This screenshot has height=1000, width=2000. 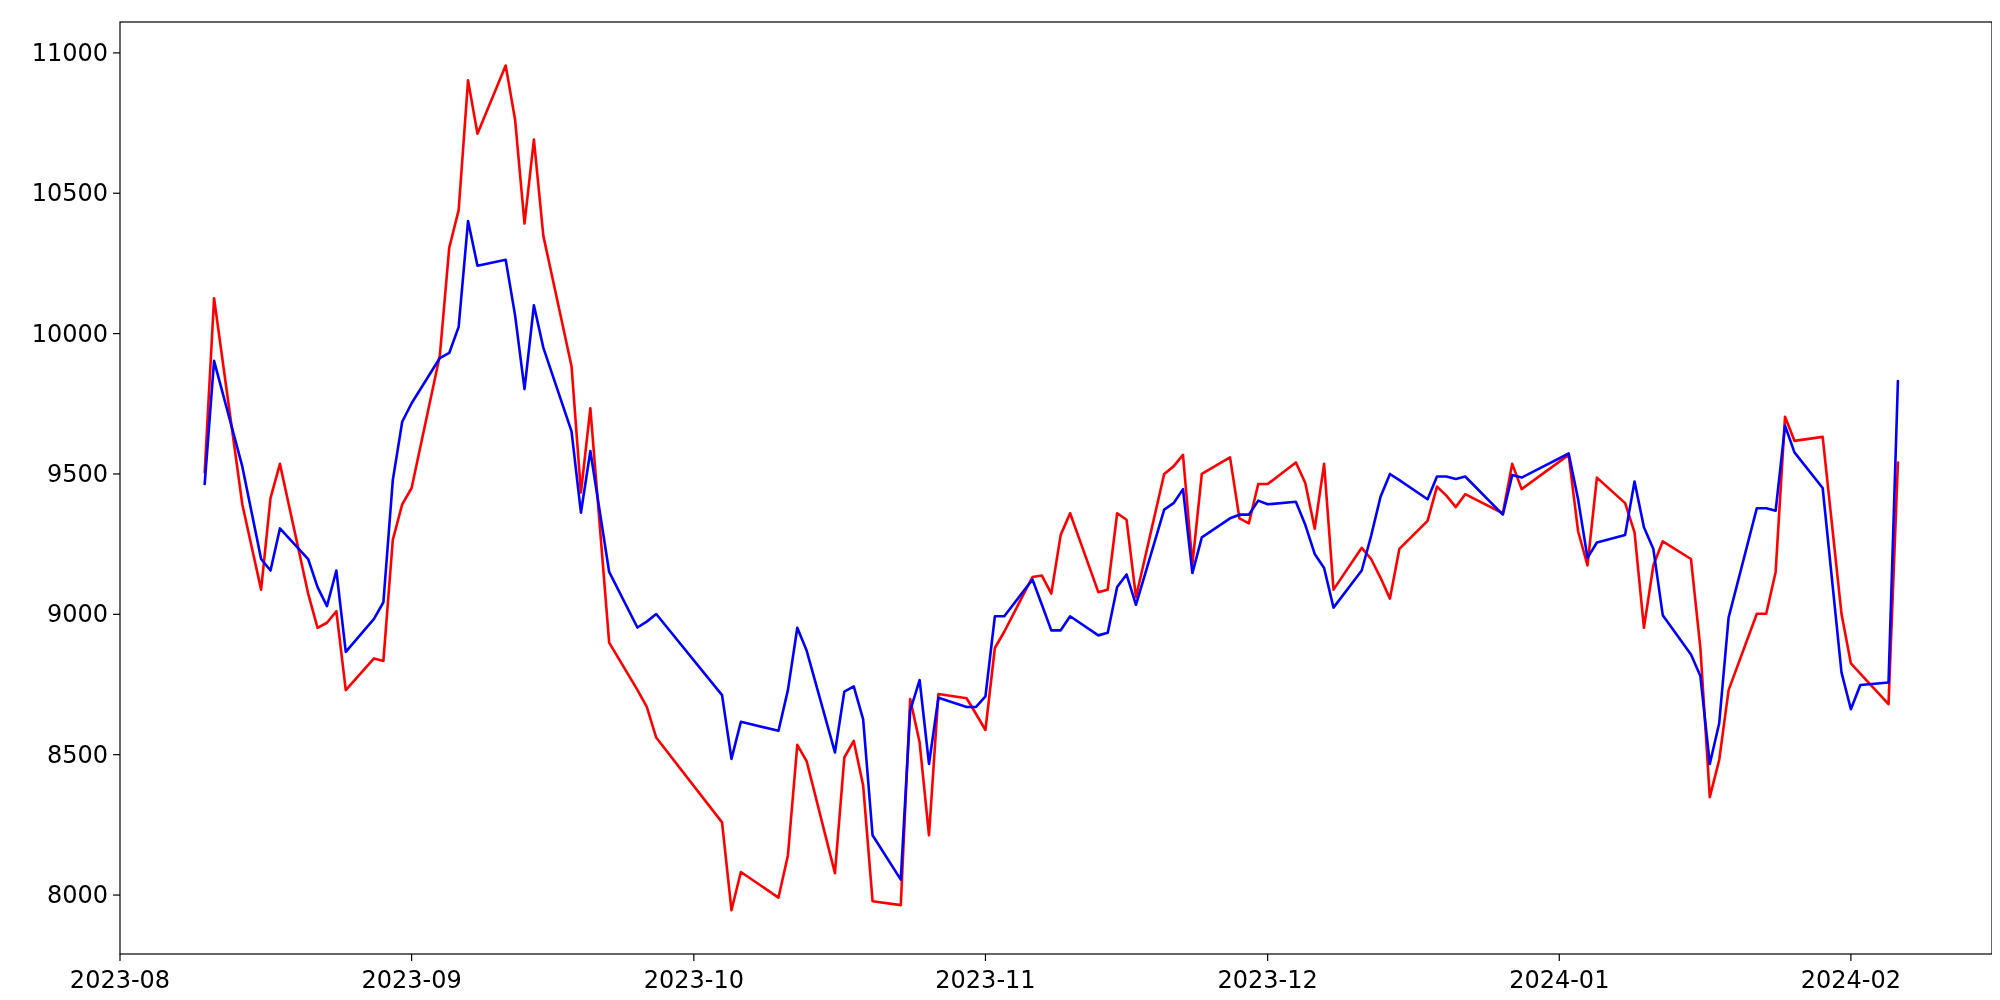 I want to click on y-tick-label: 9500, so click(x=77, y=473).